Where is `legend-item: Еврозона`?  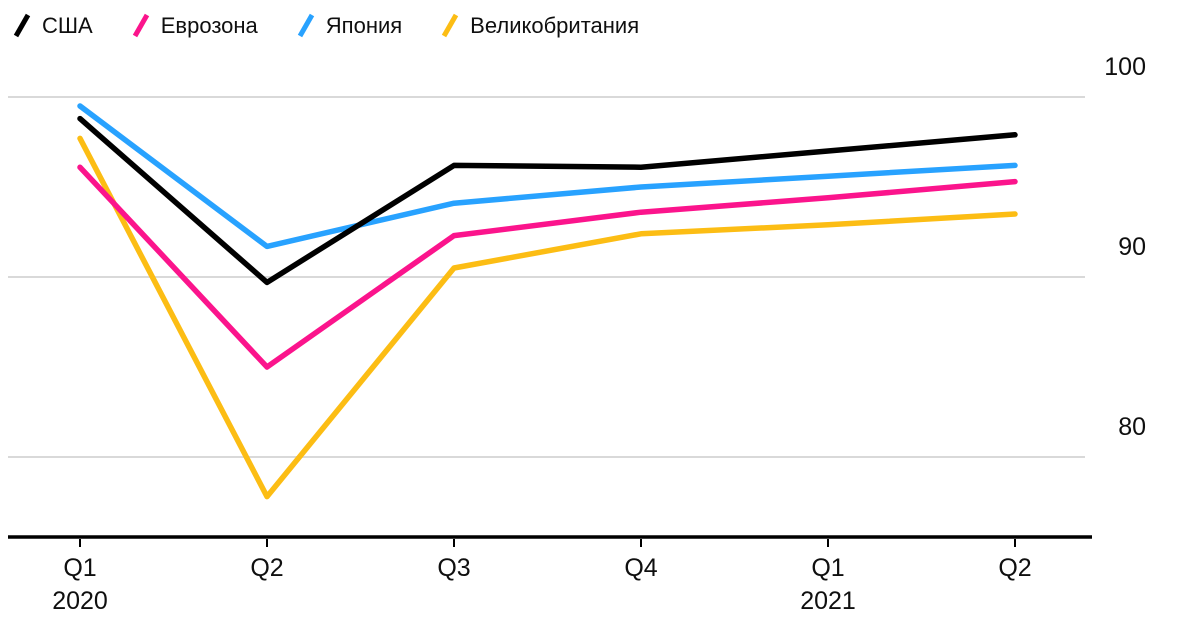
legend-item: Еврозона is located at coordinates (194, 25).